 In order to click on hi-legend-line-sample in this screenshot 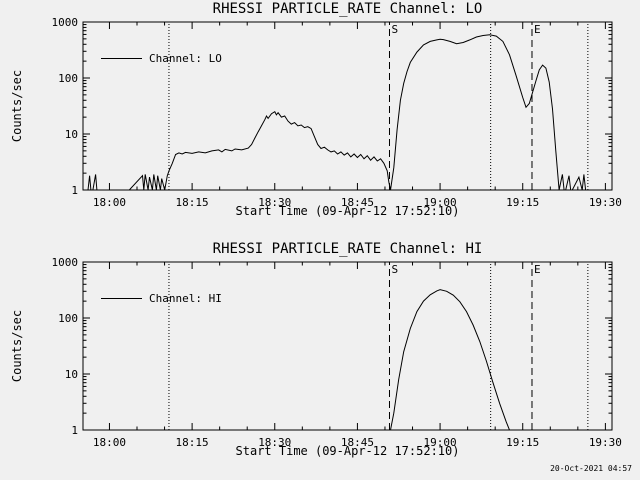, I will do `click(121, 298)`.